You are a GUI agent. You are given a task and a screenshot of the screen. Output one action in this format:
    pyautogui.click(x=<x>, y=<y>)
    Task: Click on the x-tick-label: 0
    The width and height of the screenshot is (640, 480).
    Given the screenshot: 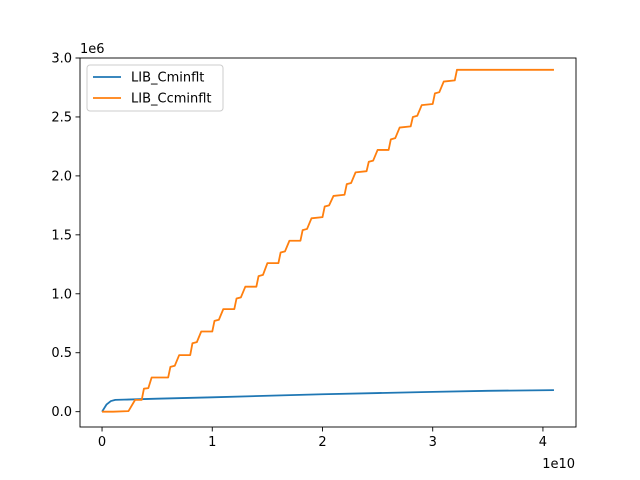 What is the action you would take?
    pyautogui.click(x=102, y=442)
    